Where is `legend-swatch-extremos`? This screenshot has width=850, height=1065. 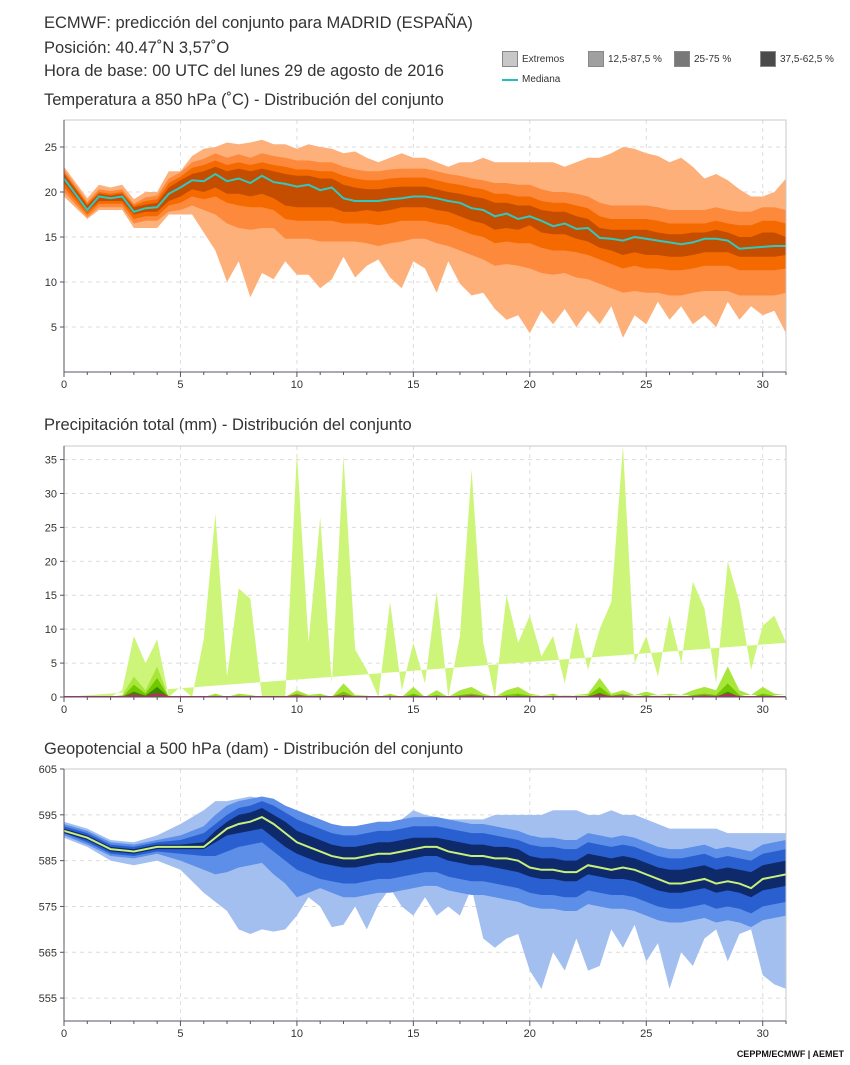
legend-swatch-extremos is located at coordinates (510, 59).